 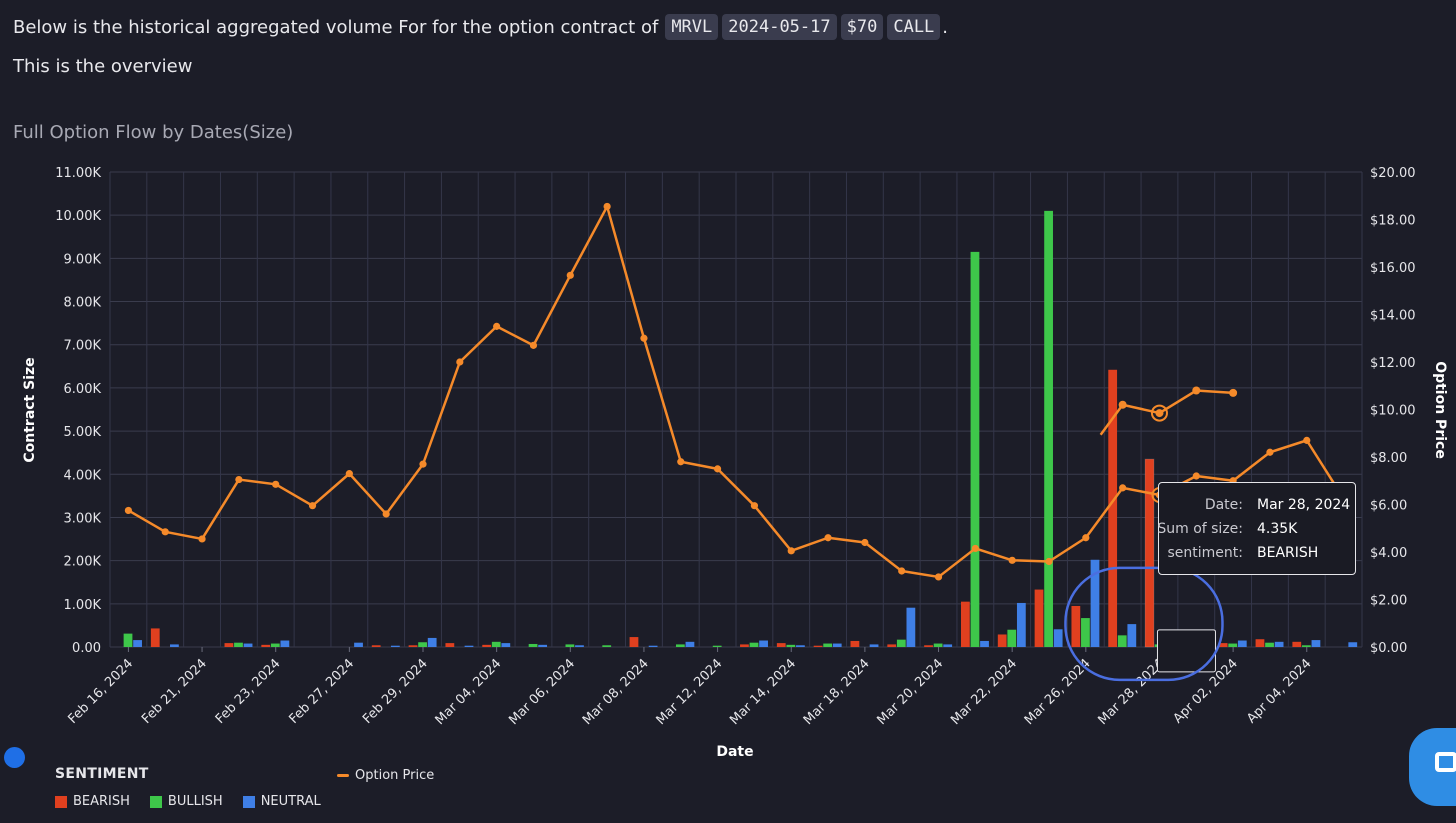 What do you see at coordinates (1393, 411) in the screenshot?
I see `y2-tick-label: $10.00` at bounding box center [1393, 411].